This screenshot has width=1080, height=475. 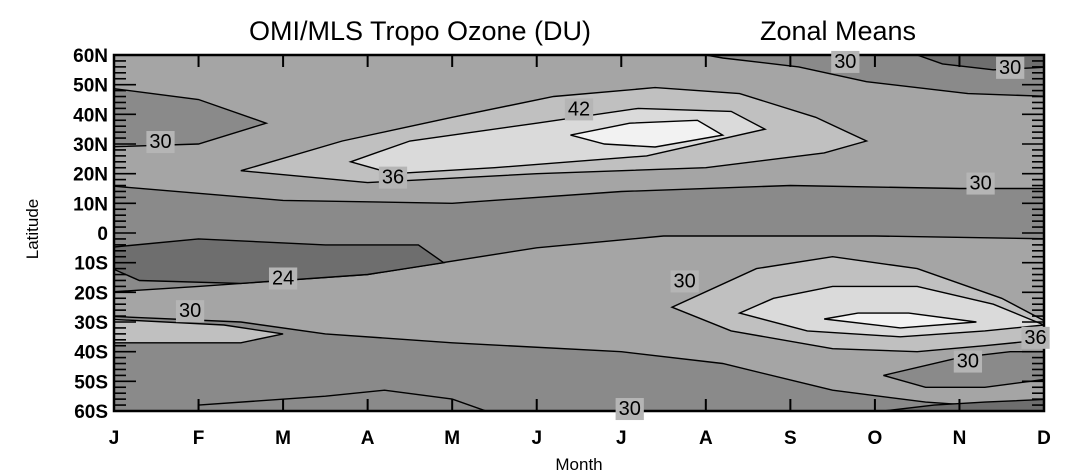 I want to click on contour-band-nh-core, so click(x=647, y=133).